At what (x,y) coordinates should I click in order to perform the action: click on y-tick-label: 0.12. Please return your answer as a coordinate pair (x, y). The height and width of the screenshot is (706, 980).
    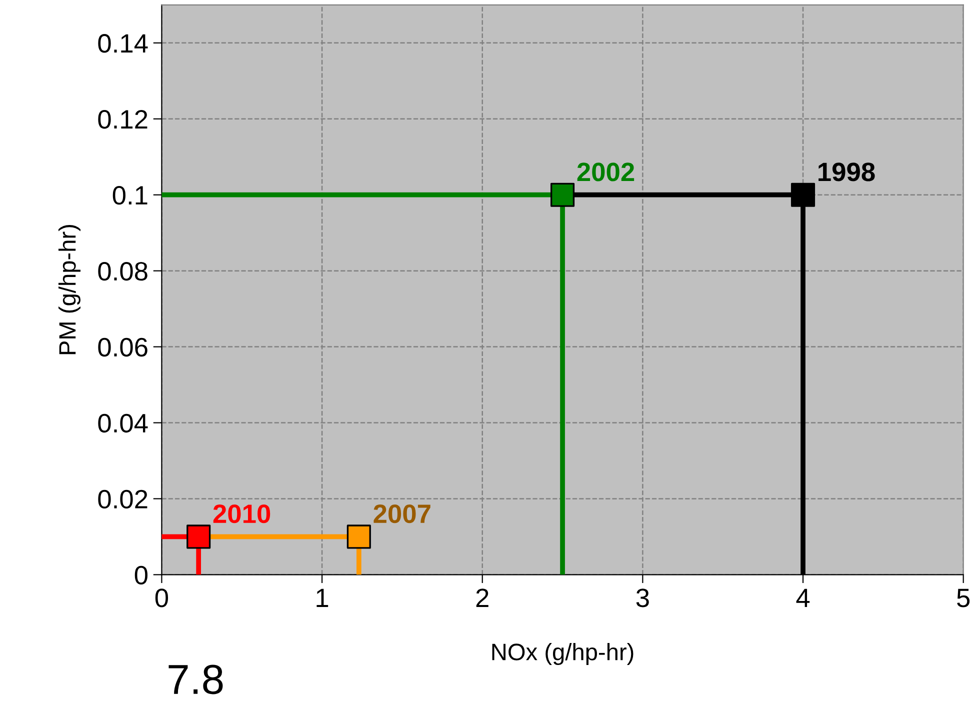
    Looking at the image, I should click on (123, 119).